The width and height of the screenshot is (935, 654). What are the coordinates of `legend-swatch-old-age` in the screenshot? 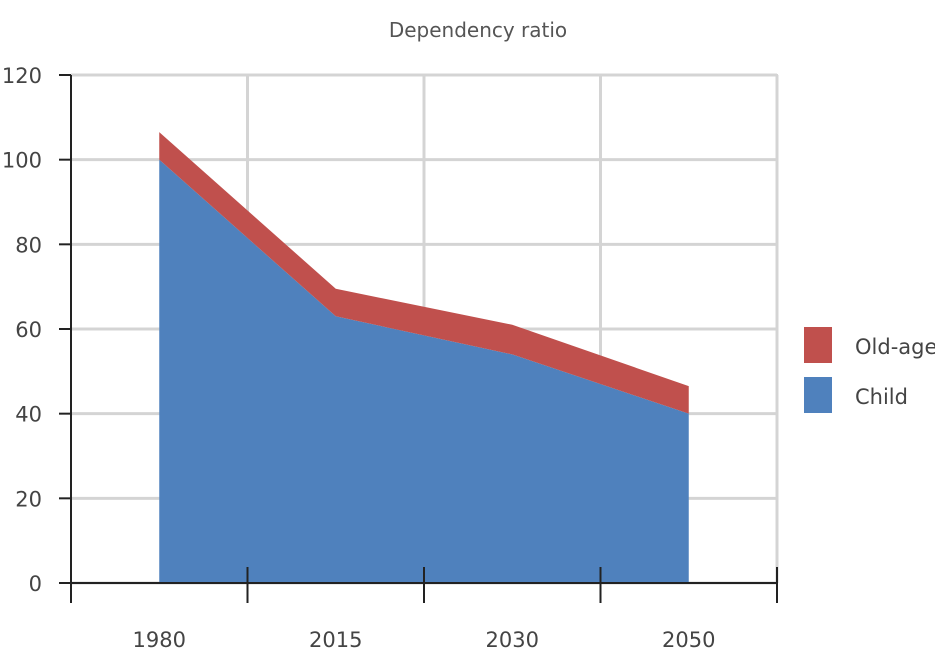 It's located at (818, 345).